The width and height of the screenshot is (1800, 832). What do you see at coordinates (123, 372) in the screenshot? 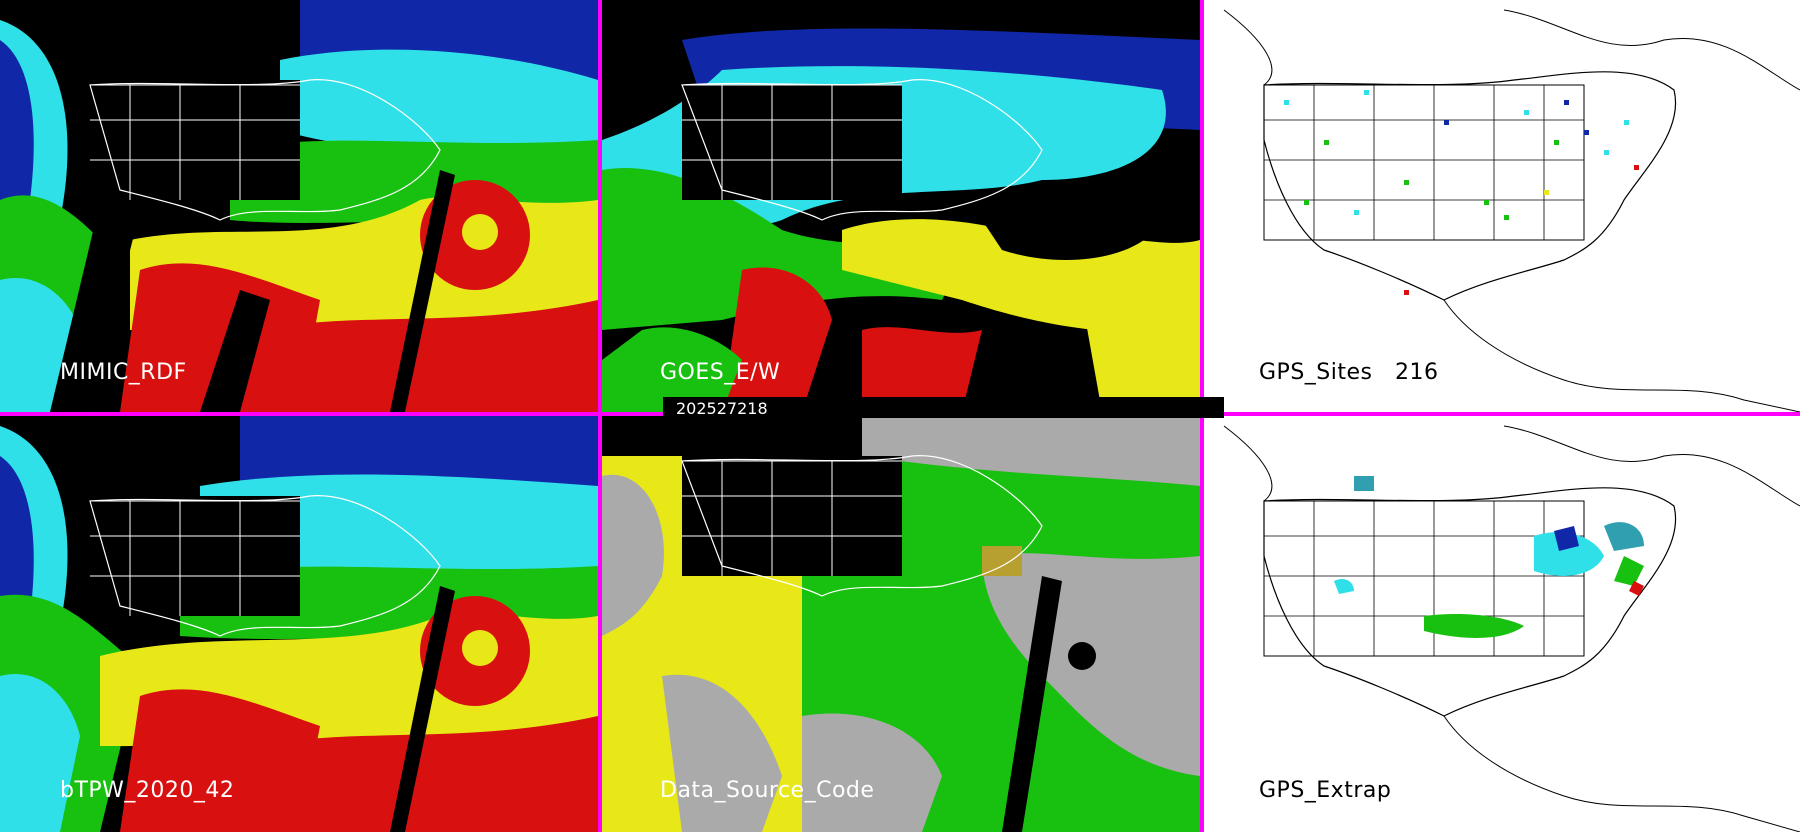
I see `panel-label: MIMIC_RDF` at bounding box center [123, 372].